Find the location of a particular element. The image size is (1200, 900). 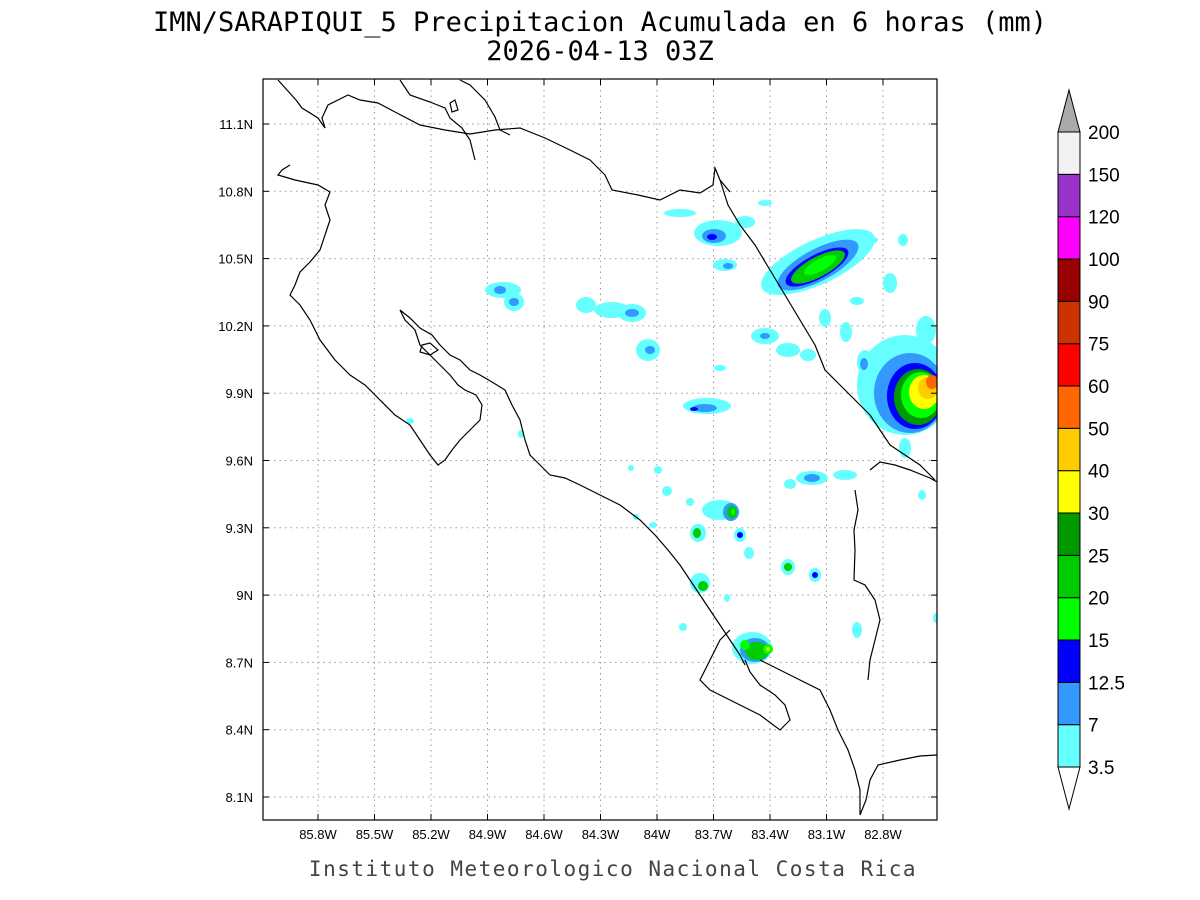

colorbar-label: 25 is located at coordinates (1098, 556).